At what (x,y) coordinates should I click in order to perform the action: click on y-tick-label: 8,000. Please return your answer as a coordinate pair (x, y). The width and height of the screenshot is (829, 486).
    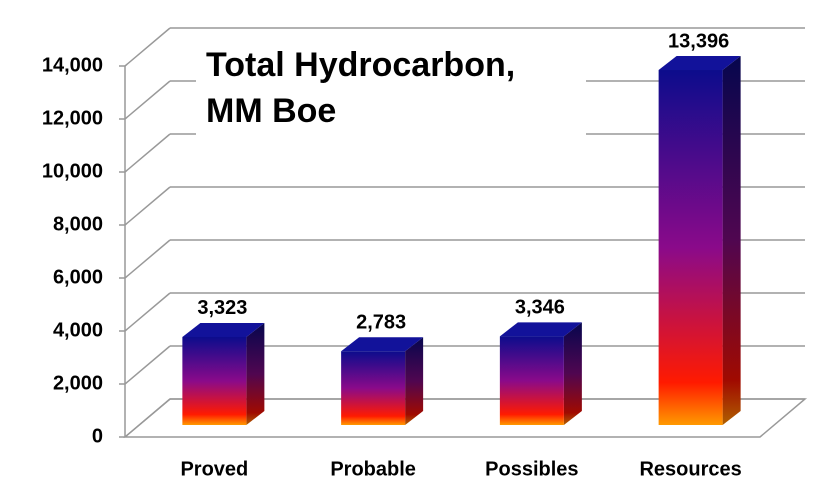
    Looking at the image, I should click on (78, 224).